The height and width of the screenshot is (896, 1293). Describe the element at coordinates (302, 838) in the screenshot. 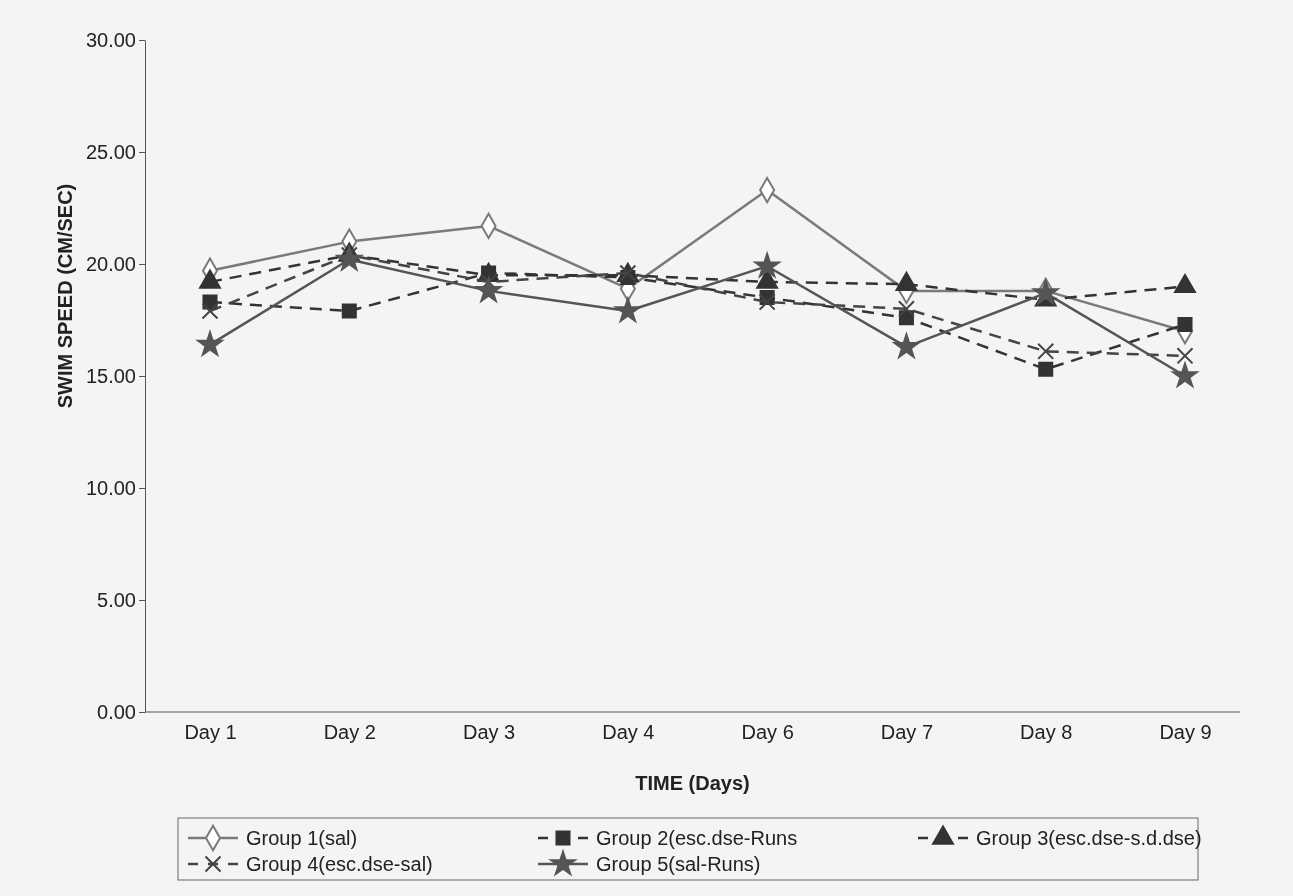

I see `legend-label: Group 1(sal)` at that location.